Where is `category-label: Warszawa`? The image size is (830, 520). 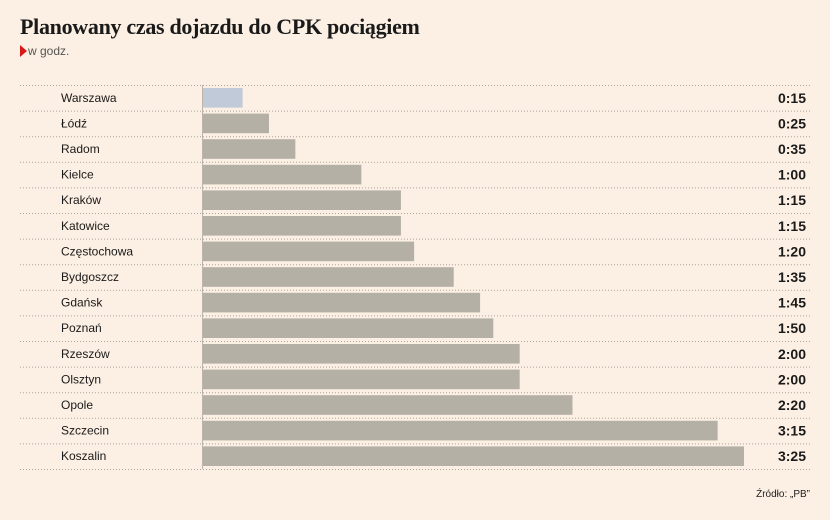
category-label: Warszawa is located at coordinates (89, 98).